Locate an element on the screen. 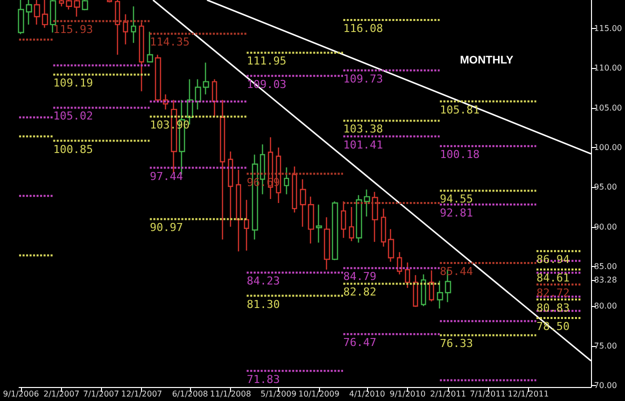 This screenshot has width=625, height=401. annotation: 101.41 is located at coordinates (363, 145).